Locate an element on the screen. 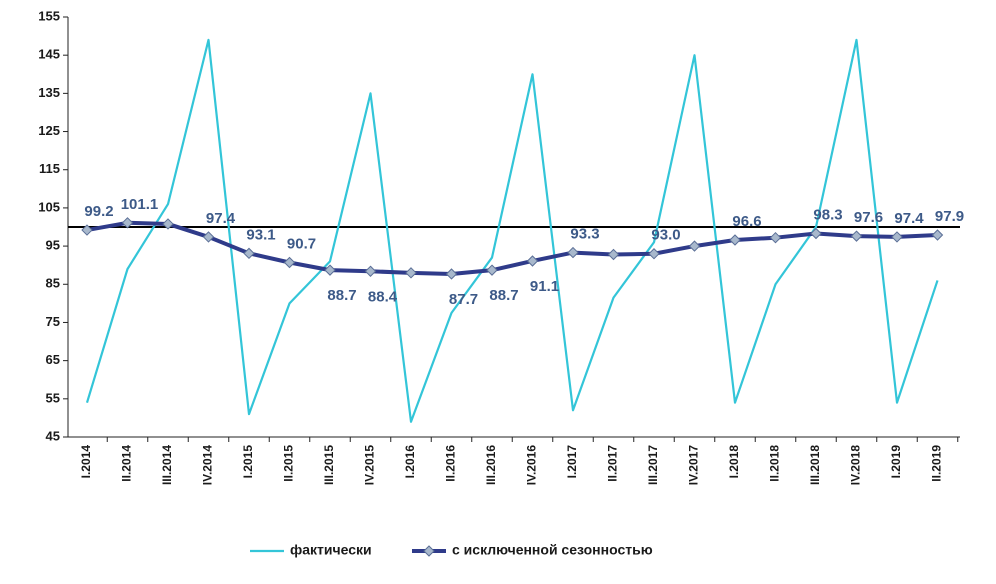 The width and height of the screenshot is (996, 584). x-tick-label: IV.2018 is located at coordinates (856, 465).